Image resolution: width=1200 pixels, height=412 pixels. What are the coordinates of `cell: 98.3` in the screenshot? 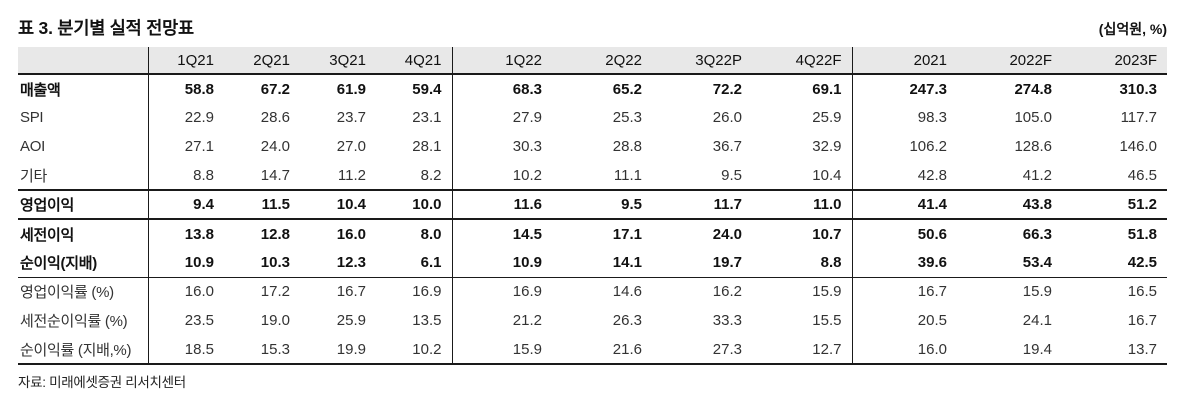 It's located at (932, 117).